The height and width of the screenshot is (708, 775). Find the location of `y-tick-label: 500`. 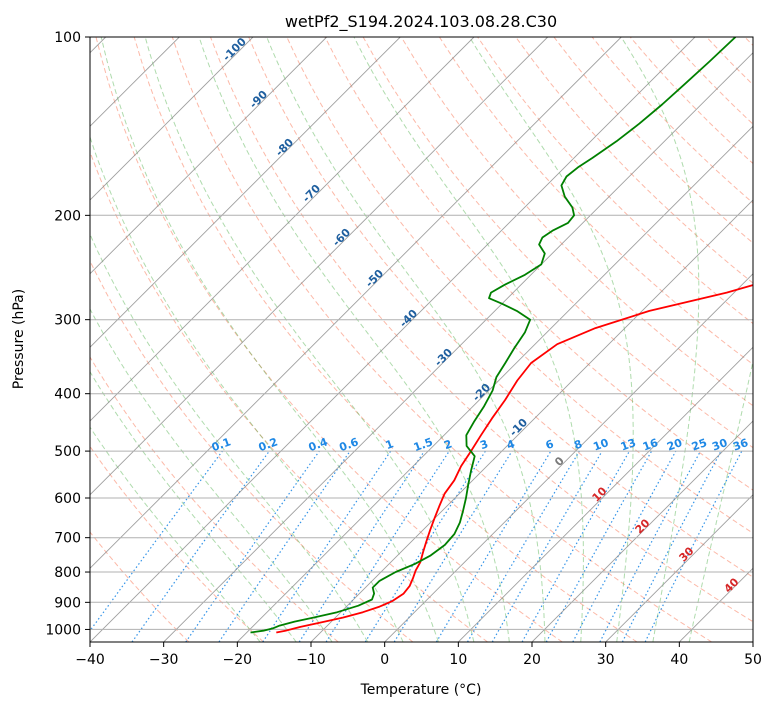

y-tick-label: 500 is located at coordinates (67, 452).